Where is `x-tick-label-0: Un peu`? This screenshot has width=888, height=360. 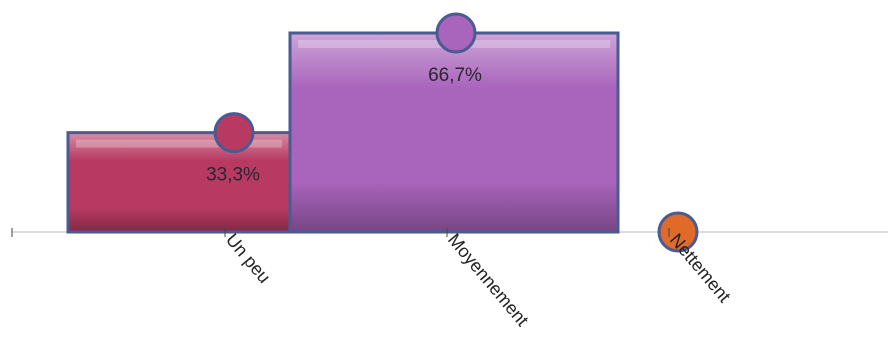
x-tick-label-0: Un peu is located at coordinates (248, 258).